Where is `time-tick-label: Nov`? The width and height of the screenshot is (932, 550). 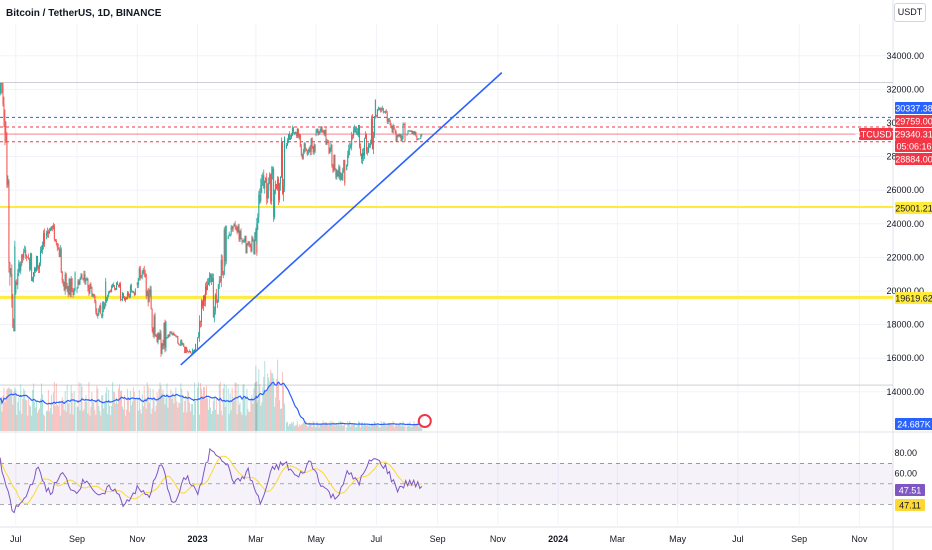
time-tick-label: Nov is located at coordinates (137, 539).